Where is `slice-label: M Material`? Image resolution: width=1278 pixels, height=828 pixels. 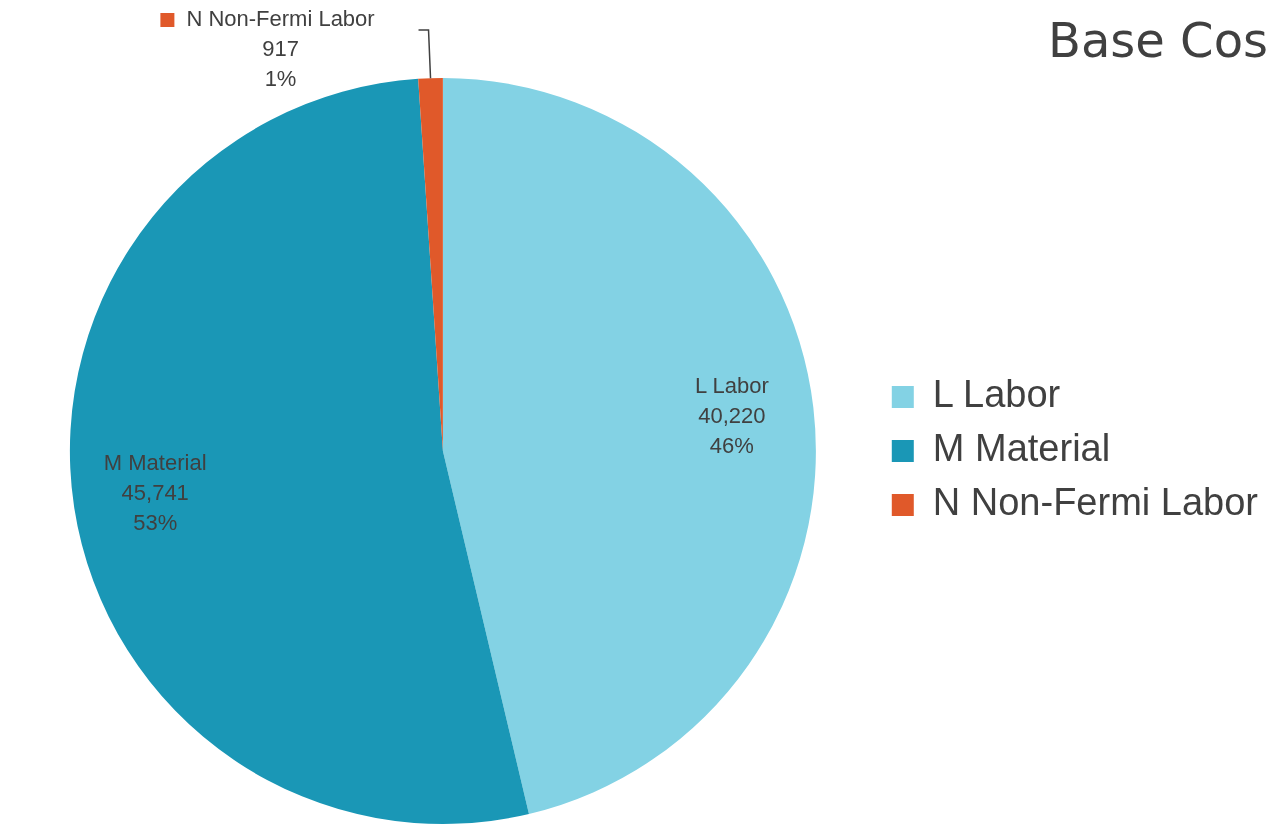 slice-label: M Material is located at coordinates (155, 463).